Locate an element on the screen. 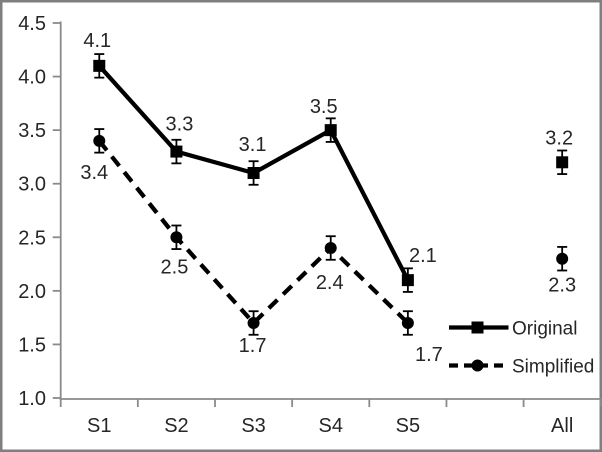 Image resolution: width=602 pixels, height=452 pixels. marker-original-s5 is located at coordinates (407, 280).